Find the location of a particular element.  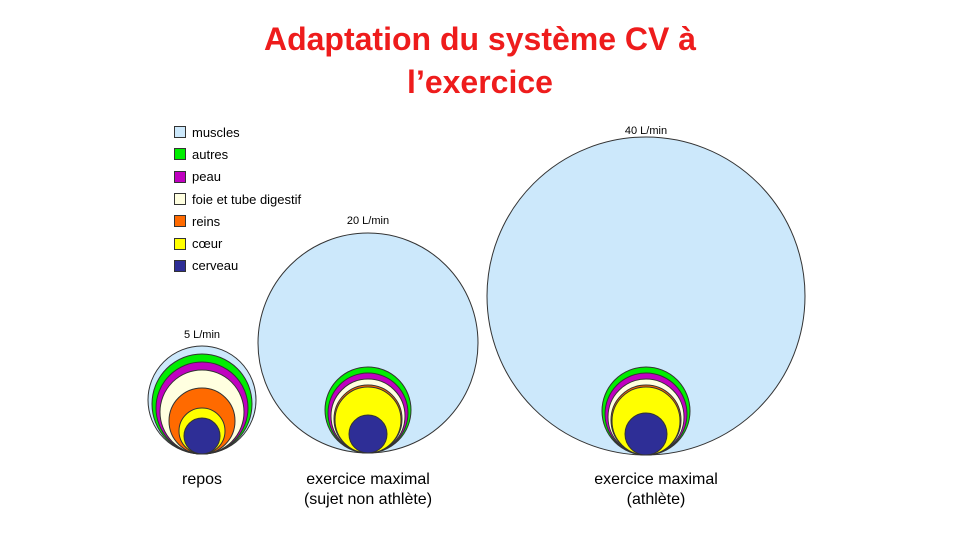

non-athlete-cerveau-circle is located at coordinates (368, 434).